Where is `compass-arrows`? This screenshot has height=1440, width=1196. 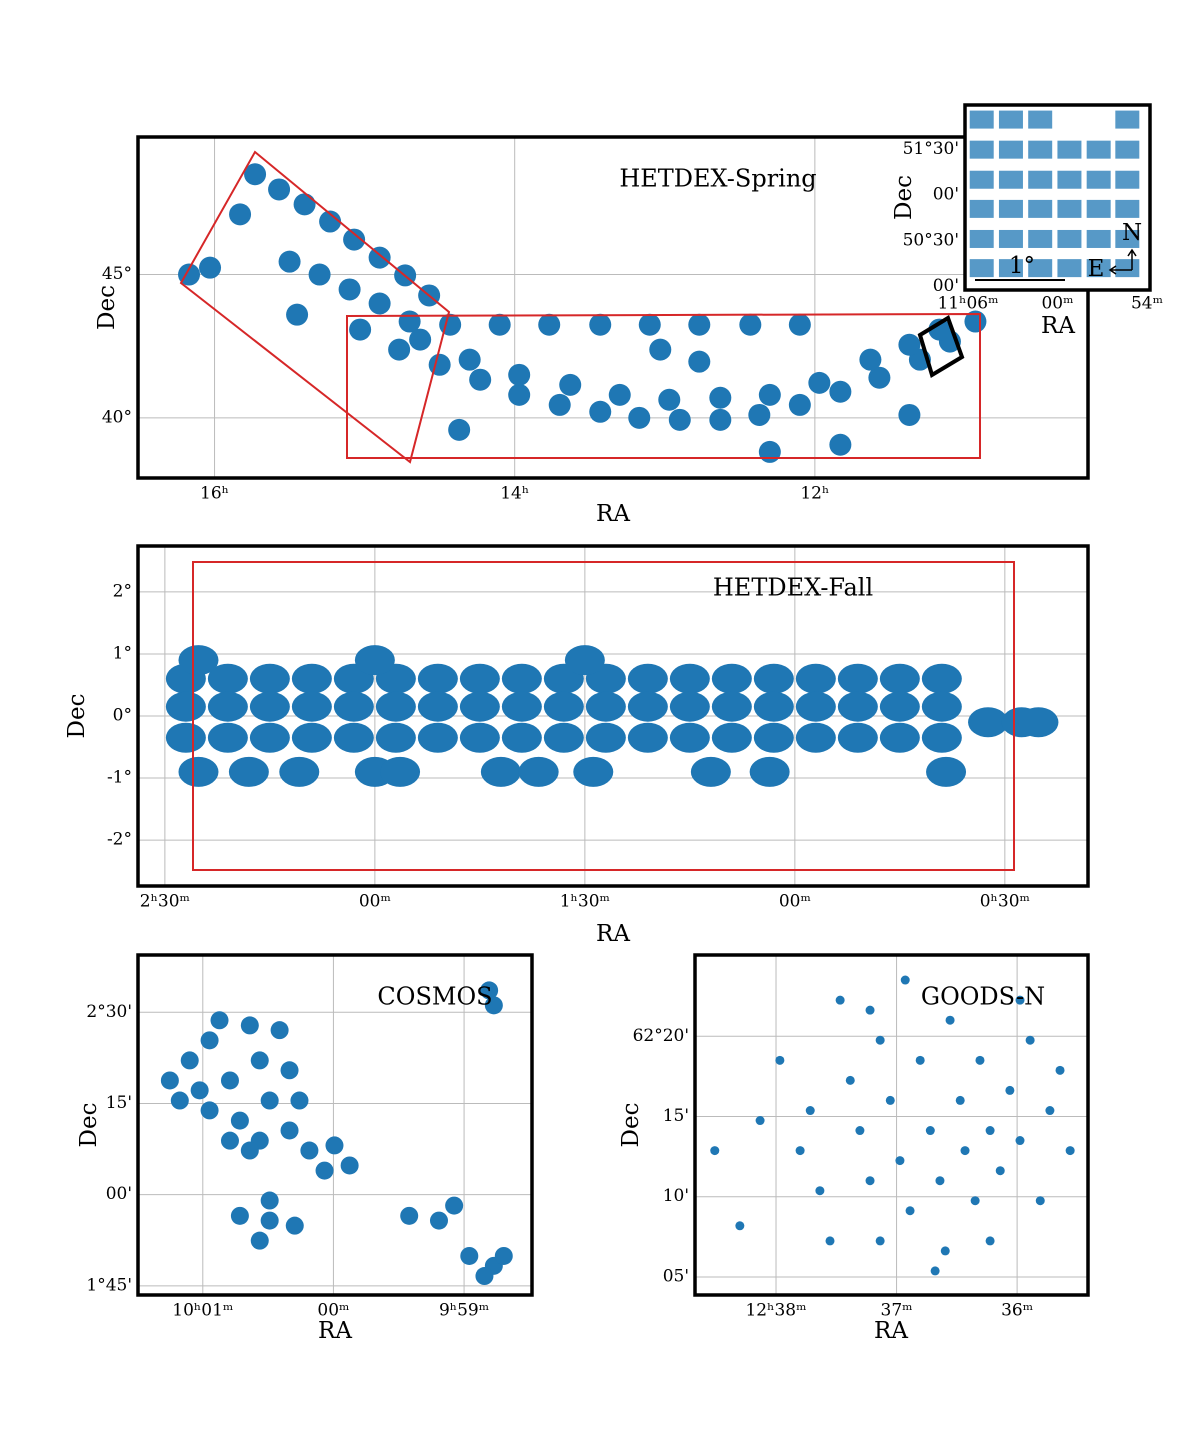 compass-arrows is located at coordinates (1122, 261).